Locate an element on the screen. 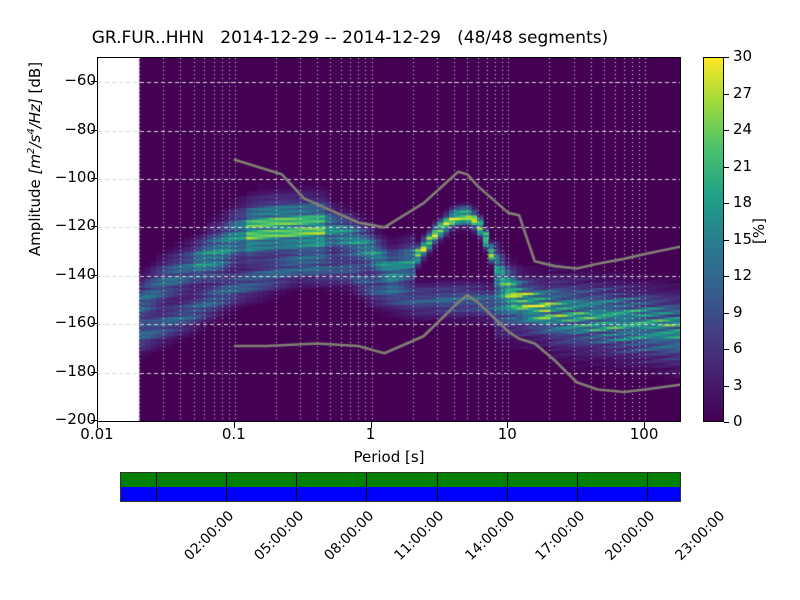 The width and height of the screenshot is (800, 600). colorbar is located at coordinates (713, 239).